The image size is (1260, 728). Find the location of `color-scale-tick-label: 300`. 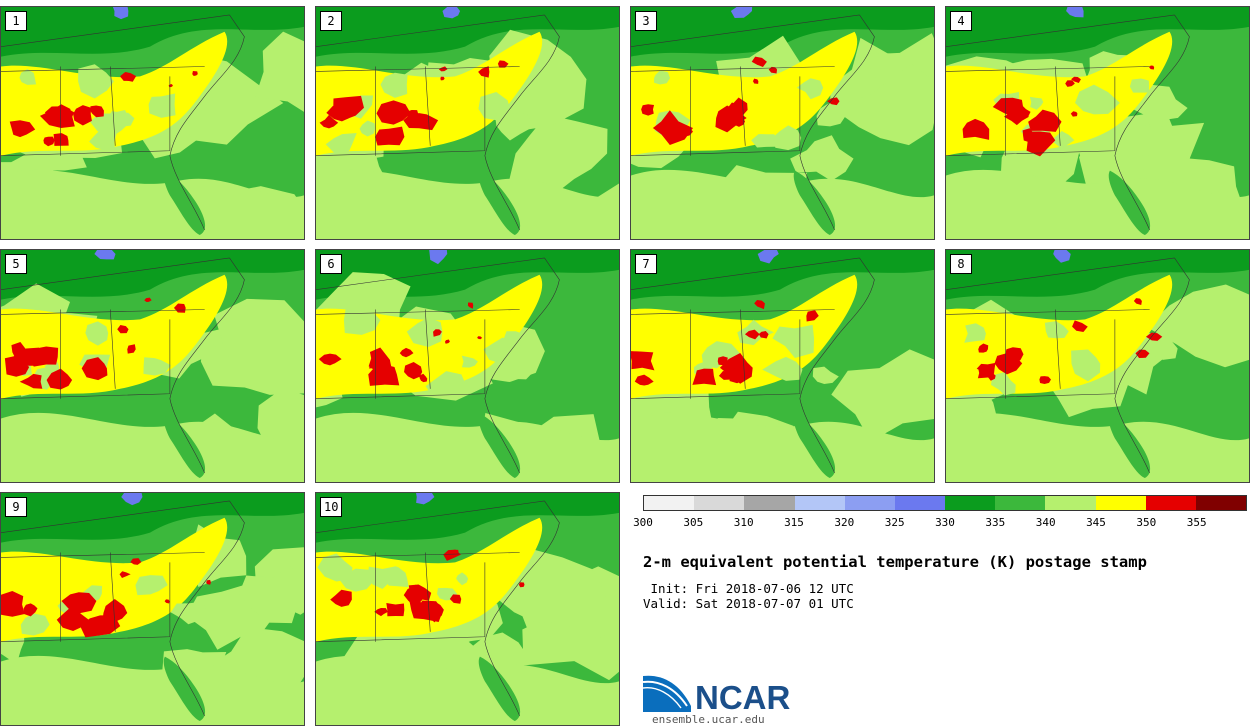

color-scale-tick-label: 300 is located at coordinates (643, 522).